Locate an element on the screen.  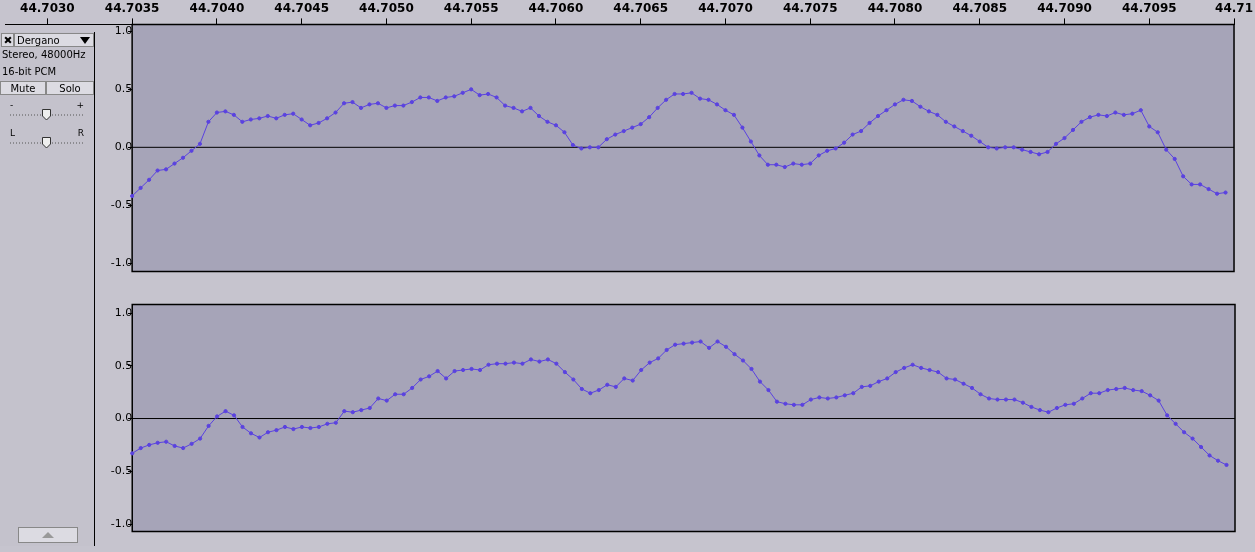
annotation: 16-bit PCM is located at coordinates (29, 71).